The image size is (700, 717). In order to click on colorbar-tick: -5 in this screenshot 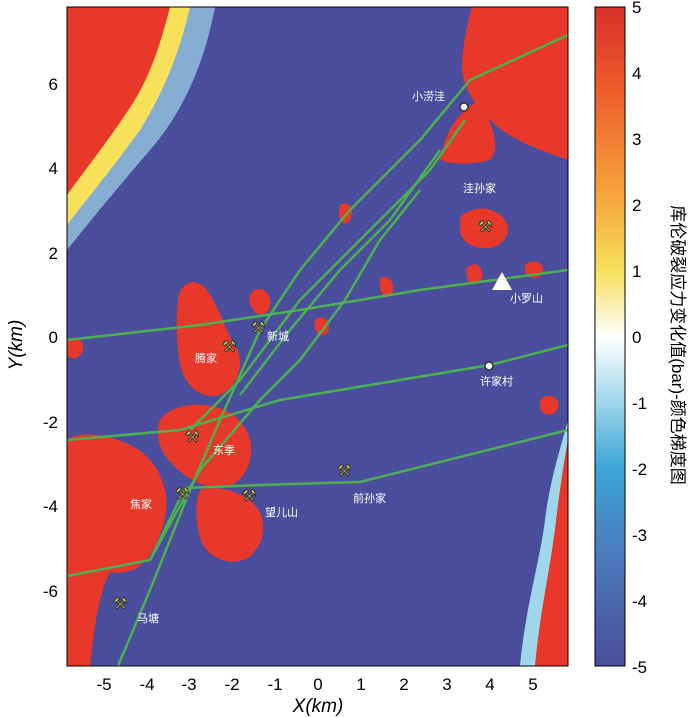, I will do `click(639, 667)`.